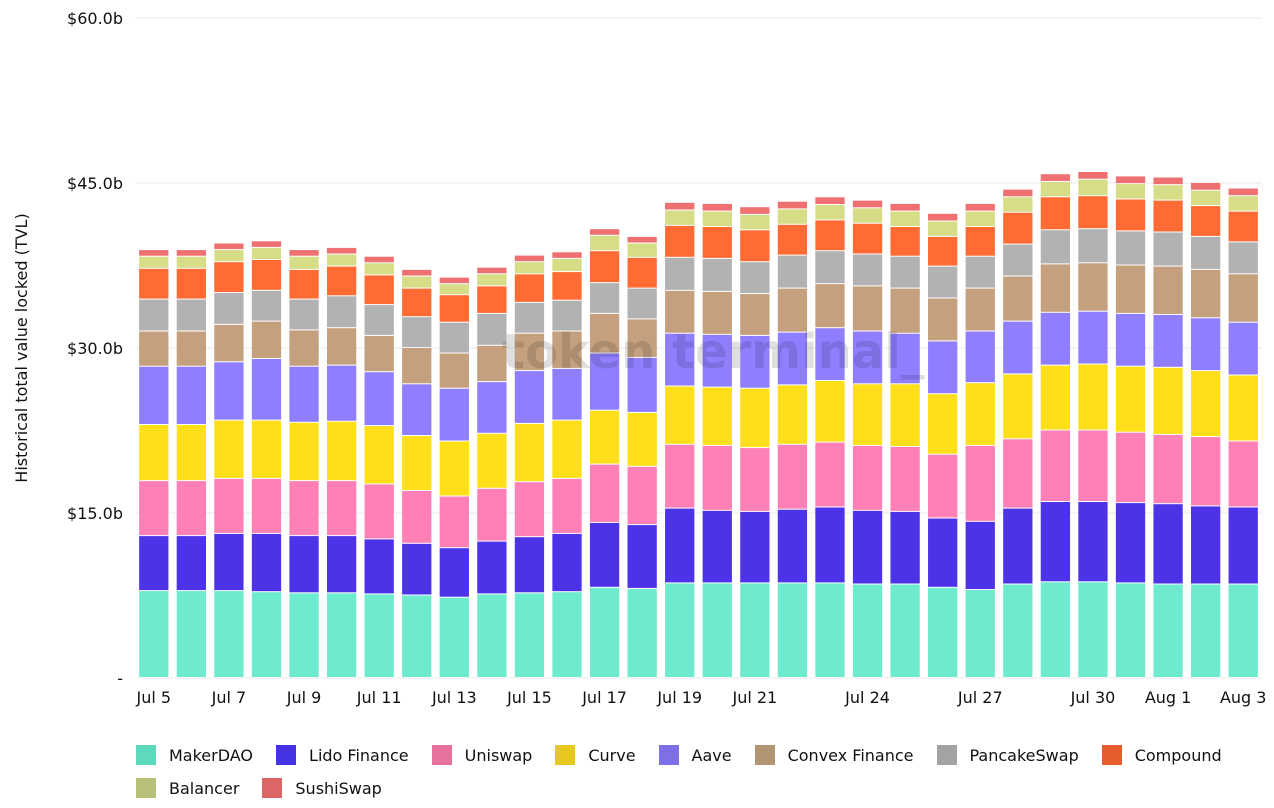  I want to click on legend-item-curve: Curve, so click(595, 755).